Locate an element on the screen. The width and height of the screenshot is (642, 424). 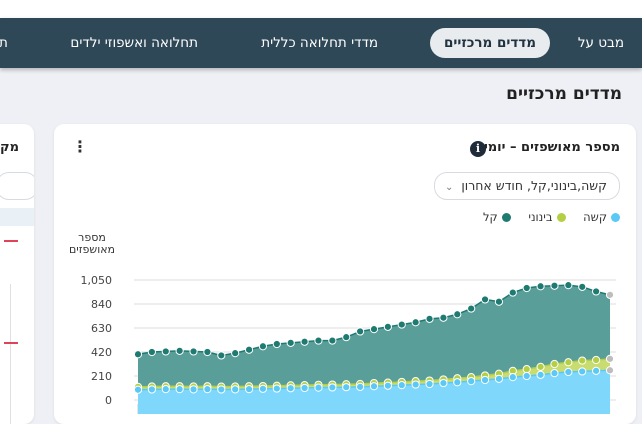
legend-label-severe: קשה is located at coordinates (595, 217).